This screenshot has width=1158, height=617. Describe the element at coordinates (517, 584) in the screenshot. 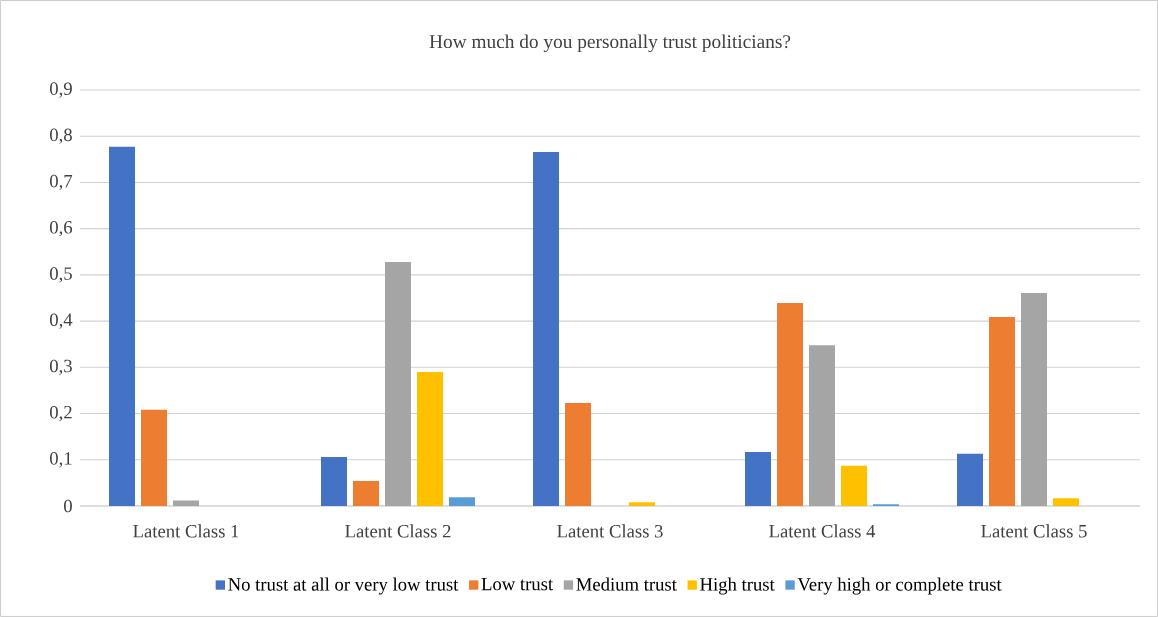

I see `legend-label: Low trust` at that location.